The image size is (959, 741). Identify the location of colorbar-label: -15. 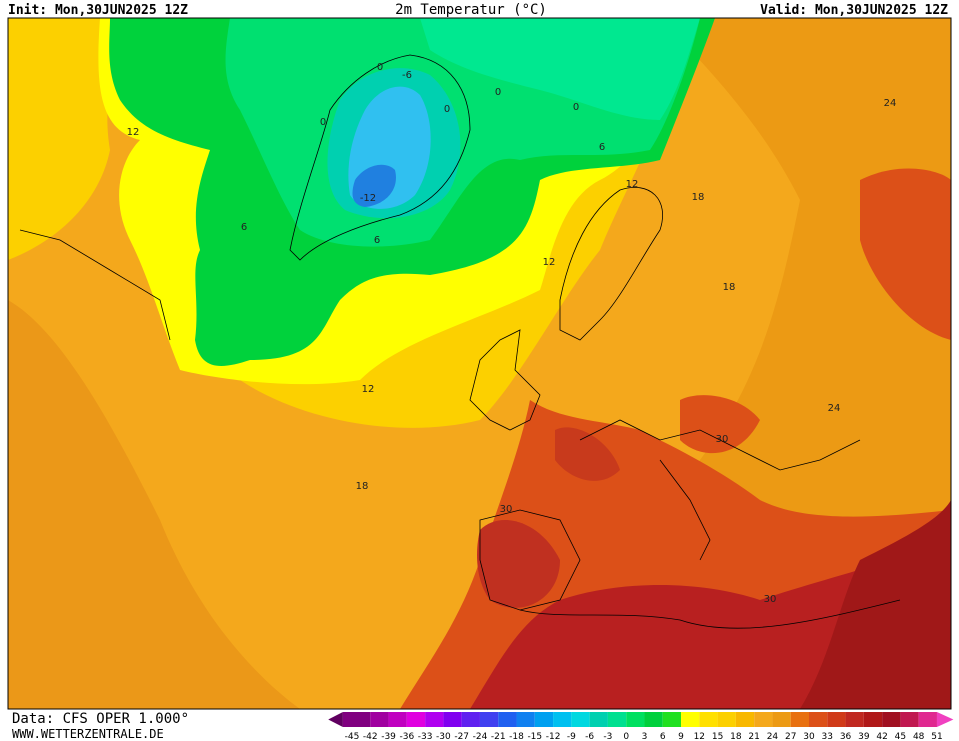
(534, 736).